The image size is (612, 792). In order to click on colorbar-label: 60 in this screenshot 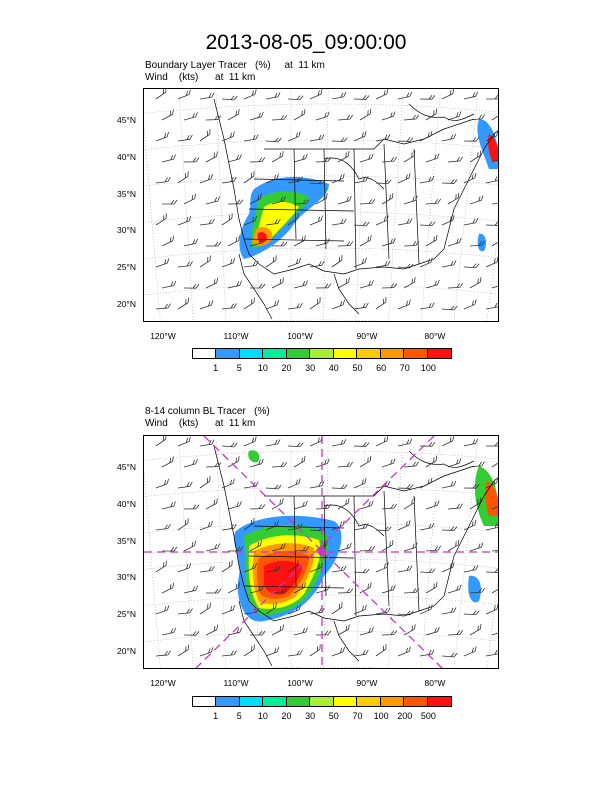, I will do `click(381, 368)`.